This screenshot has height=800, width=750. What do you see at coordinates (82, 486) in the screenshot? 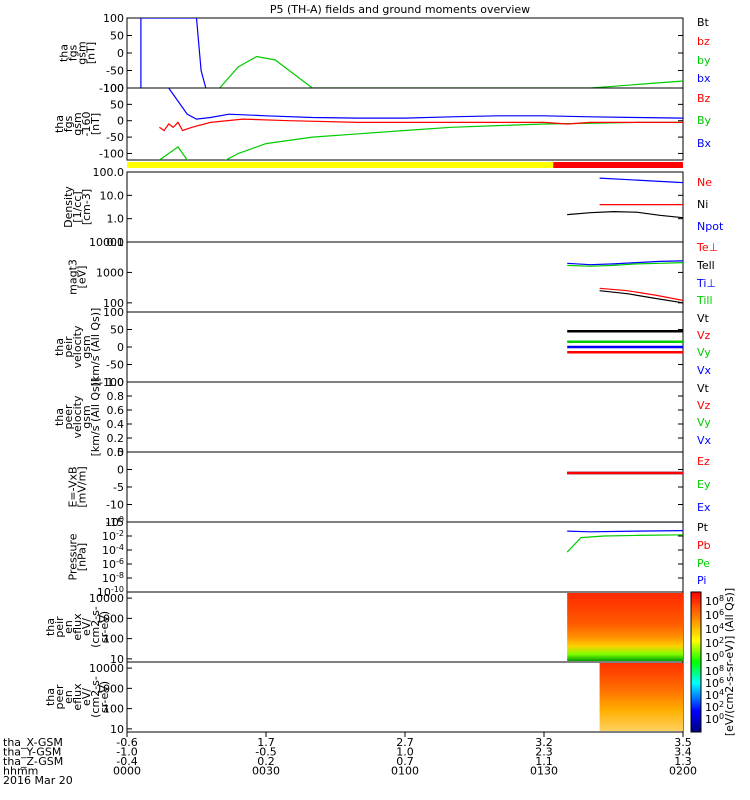
I see `y-axis-label-line: [mV/m]` at bounding box center [82, 486].